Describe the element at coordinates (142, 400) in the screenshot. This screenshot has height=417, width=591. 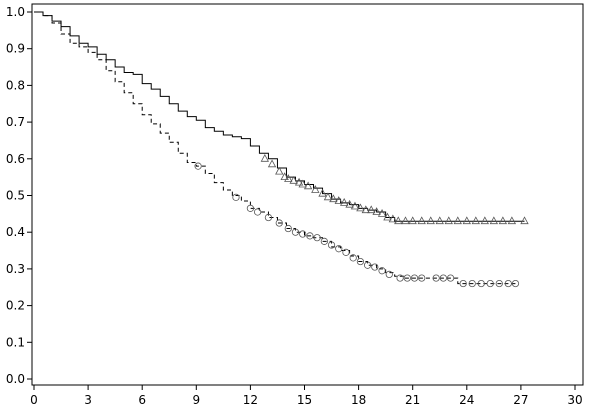
I see `x-tick-label: 6` at that location.